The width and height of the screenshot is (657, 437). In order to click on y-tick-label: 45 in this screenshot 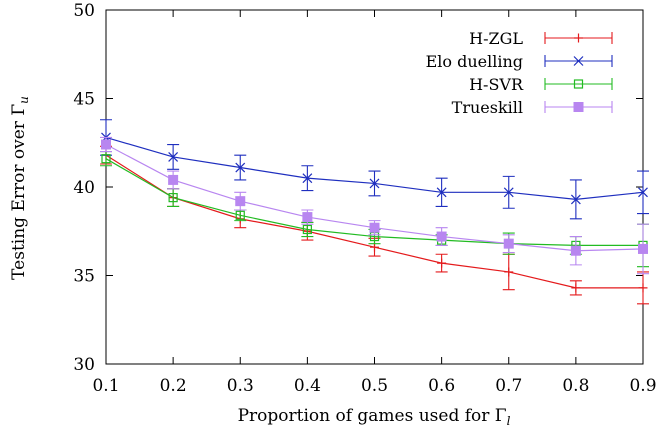, I will do `click(84, 100)`.